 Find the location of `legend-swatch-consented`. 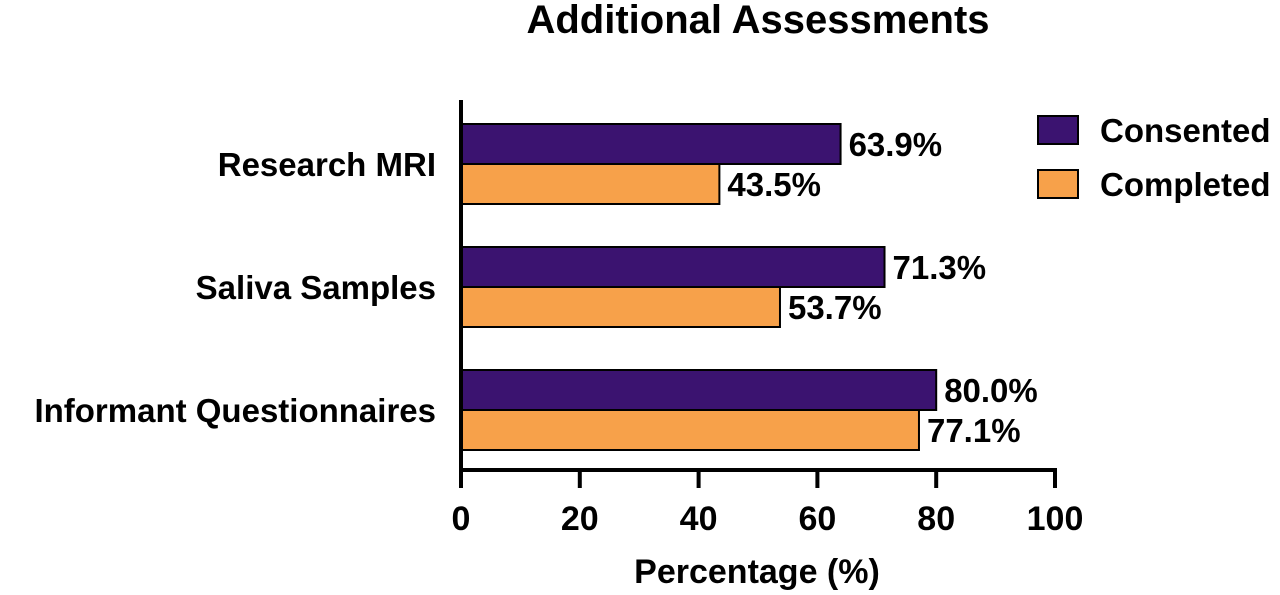

legend-swatch-consented is located at coordinates (1058, 130).